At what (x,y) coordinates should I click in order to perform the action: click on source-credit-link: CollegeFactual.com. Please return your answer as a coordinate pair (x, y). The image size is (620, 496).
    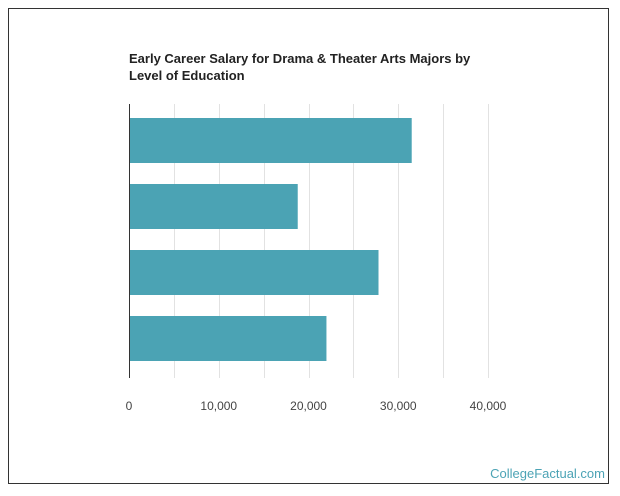
    Looking at the image, I should click on (547, 473).